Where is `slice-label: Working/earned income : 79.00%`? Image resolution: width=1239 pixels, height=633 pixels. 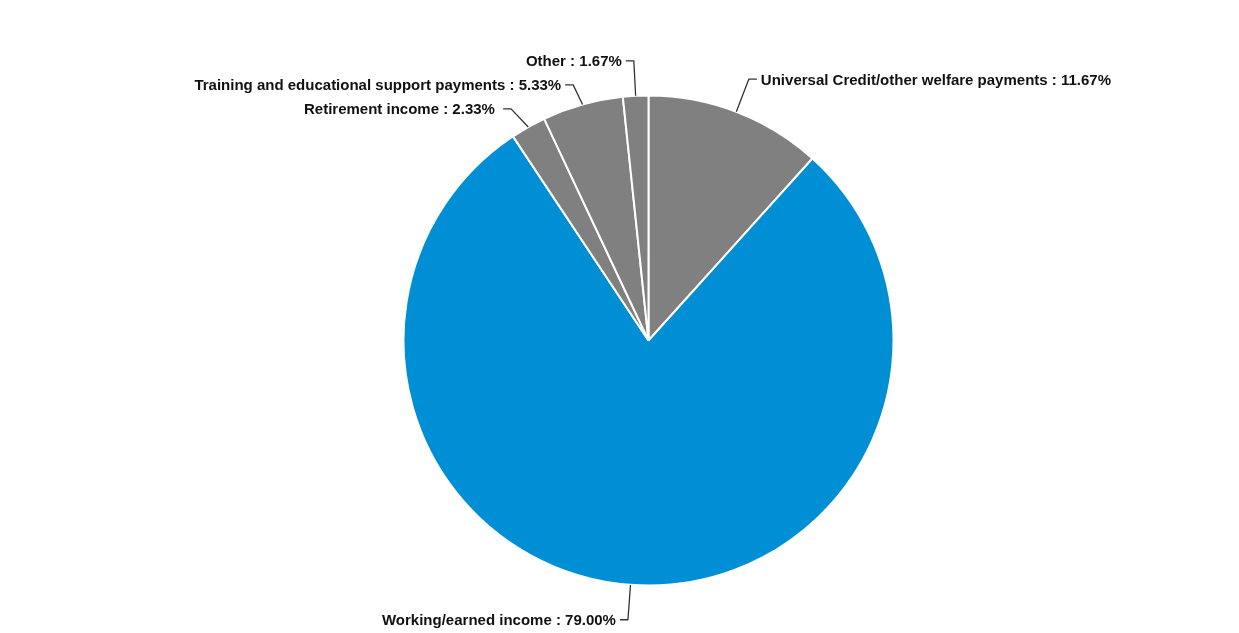
slice-label: Working/earned income : 79.00% is located at coordinates (498, 620).